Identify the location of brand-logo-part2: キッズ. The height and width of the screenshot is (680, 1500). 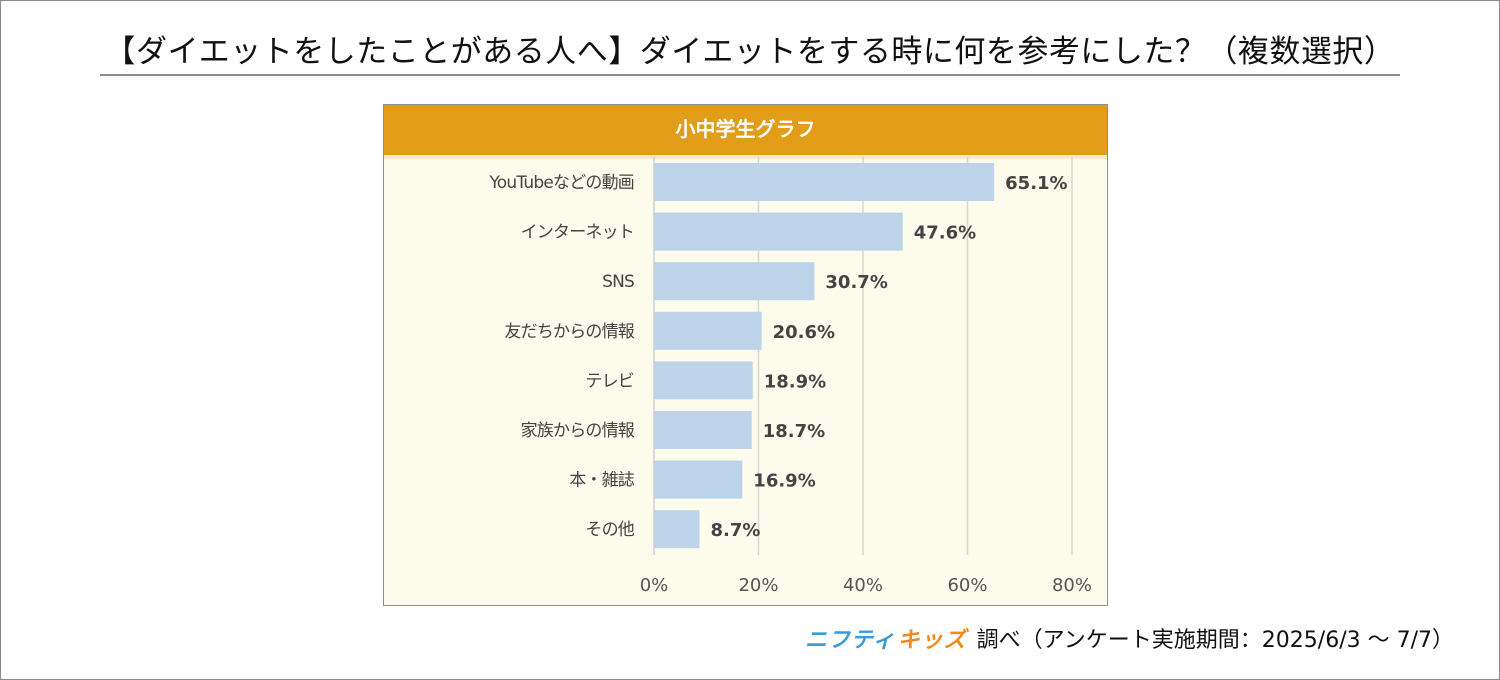
(932, 640).